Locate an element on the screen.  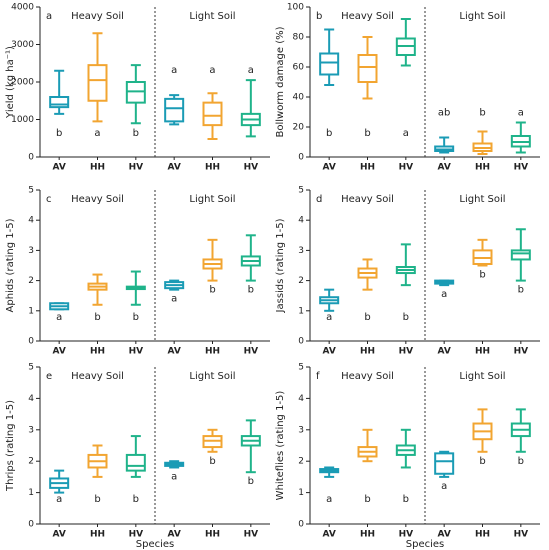
panel-letter: e is located at coordinates (49, 376).